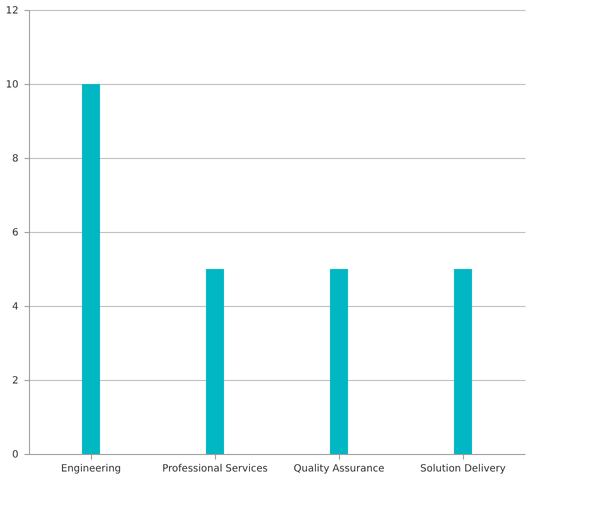 The height and width of the screenshot is (520, 601). What do you see at coordinates (12, 11) in the screenshot?
I see `y-tick-label: 12` at bounding box center [12, 11].